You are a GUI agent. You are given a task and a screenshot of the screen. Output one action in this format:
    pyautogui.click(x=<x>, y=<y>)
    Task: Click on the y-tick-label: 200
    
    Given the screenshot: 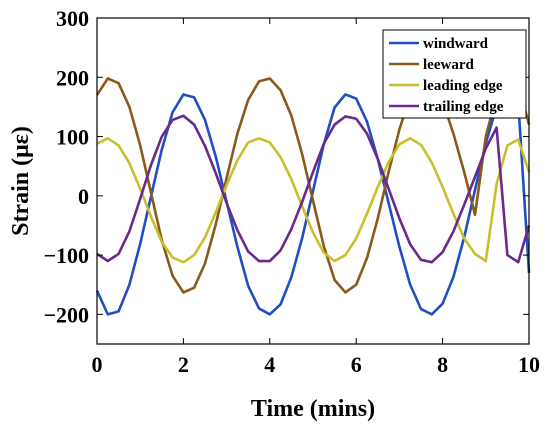 What is the action you would take?
    pyautogui.click(x=72, y=77)
    